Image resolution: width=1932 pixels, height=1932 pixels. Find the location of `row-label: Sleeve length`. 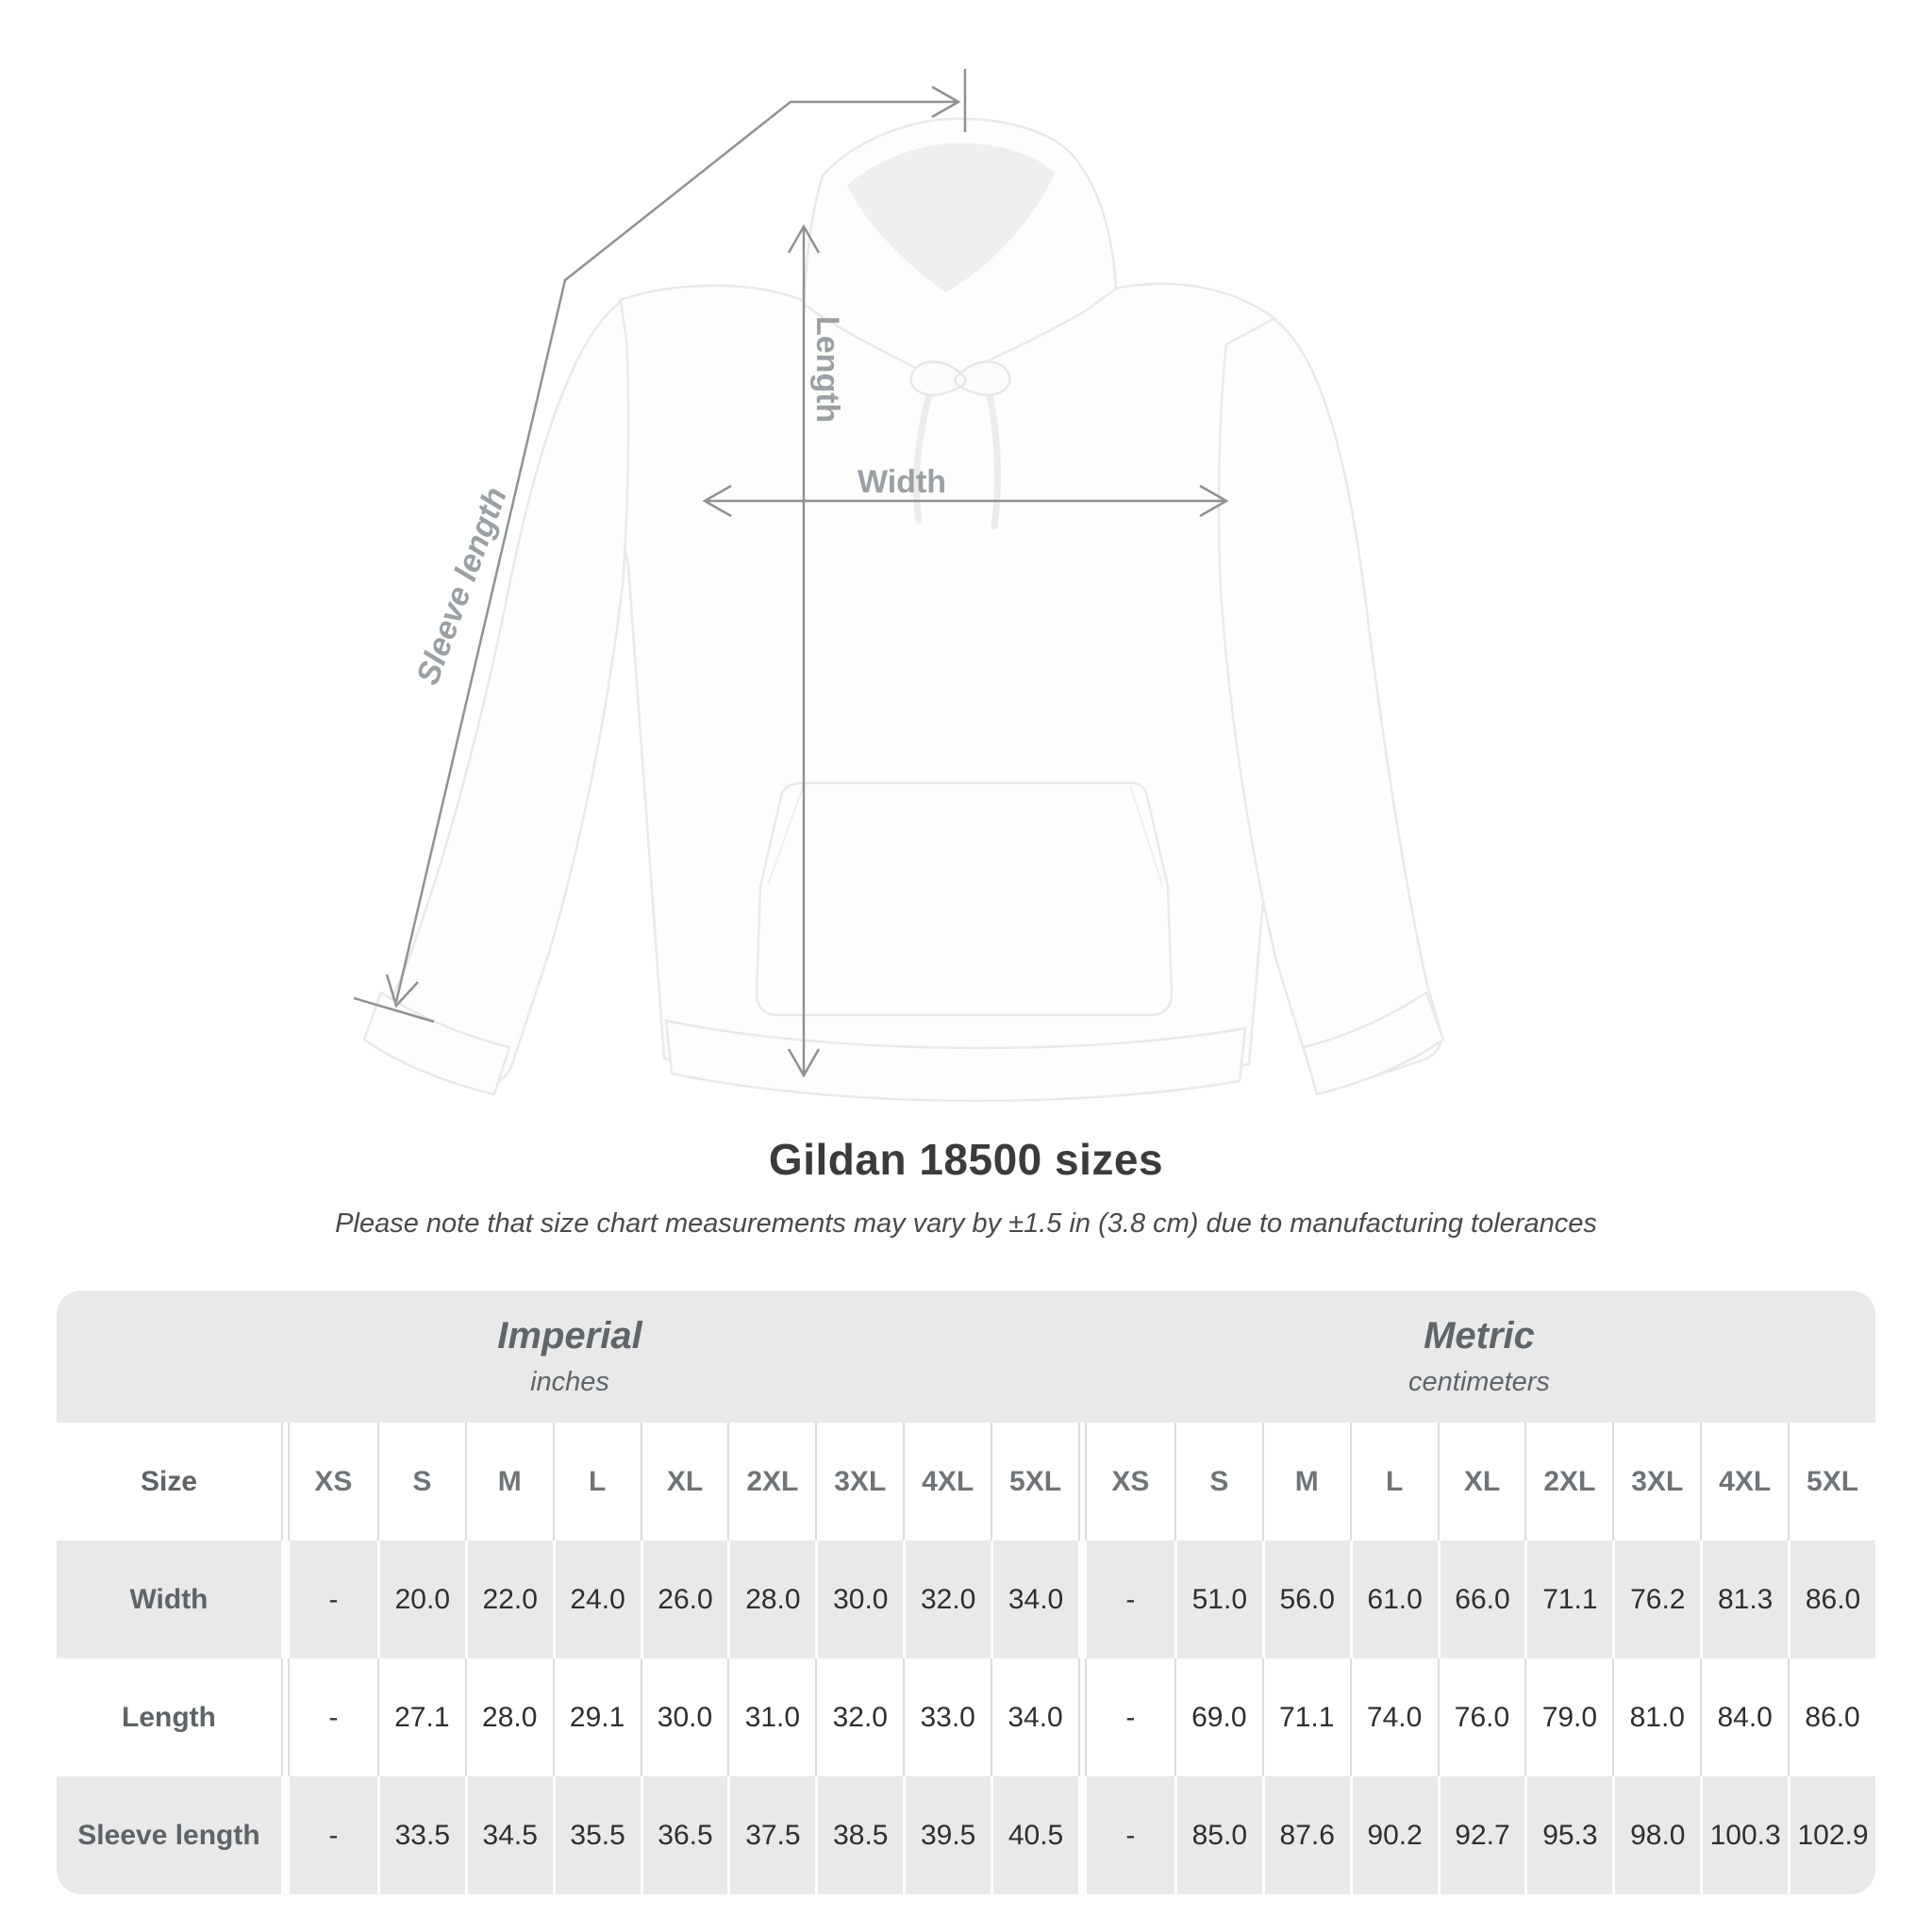

row-label: Sleeve length is located at coordinates (168, 1835).